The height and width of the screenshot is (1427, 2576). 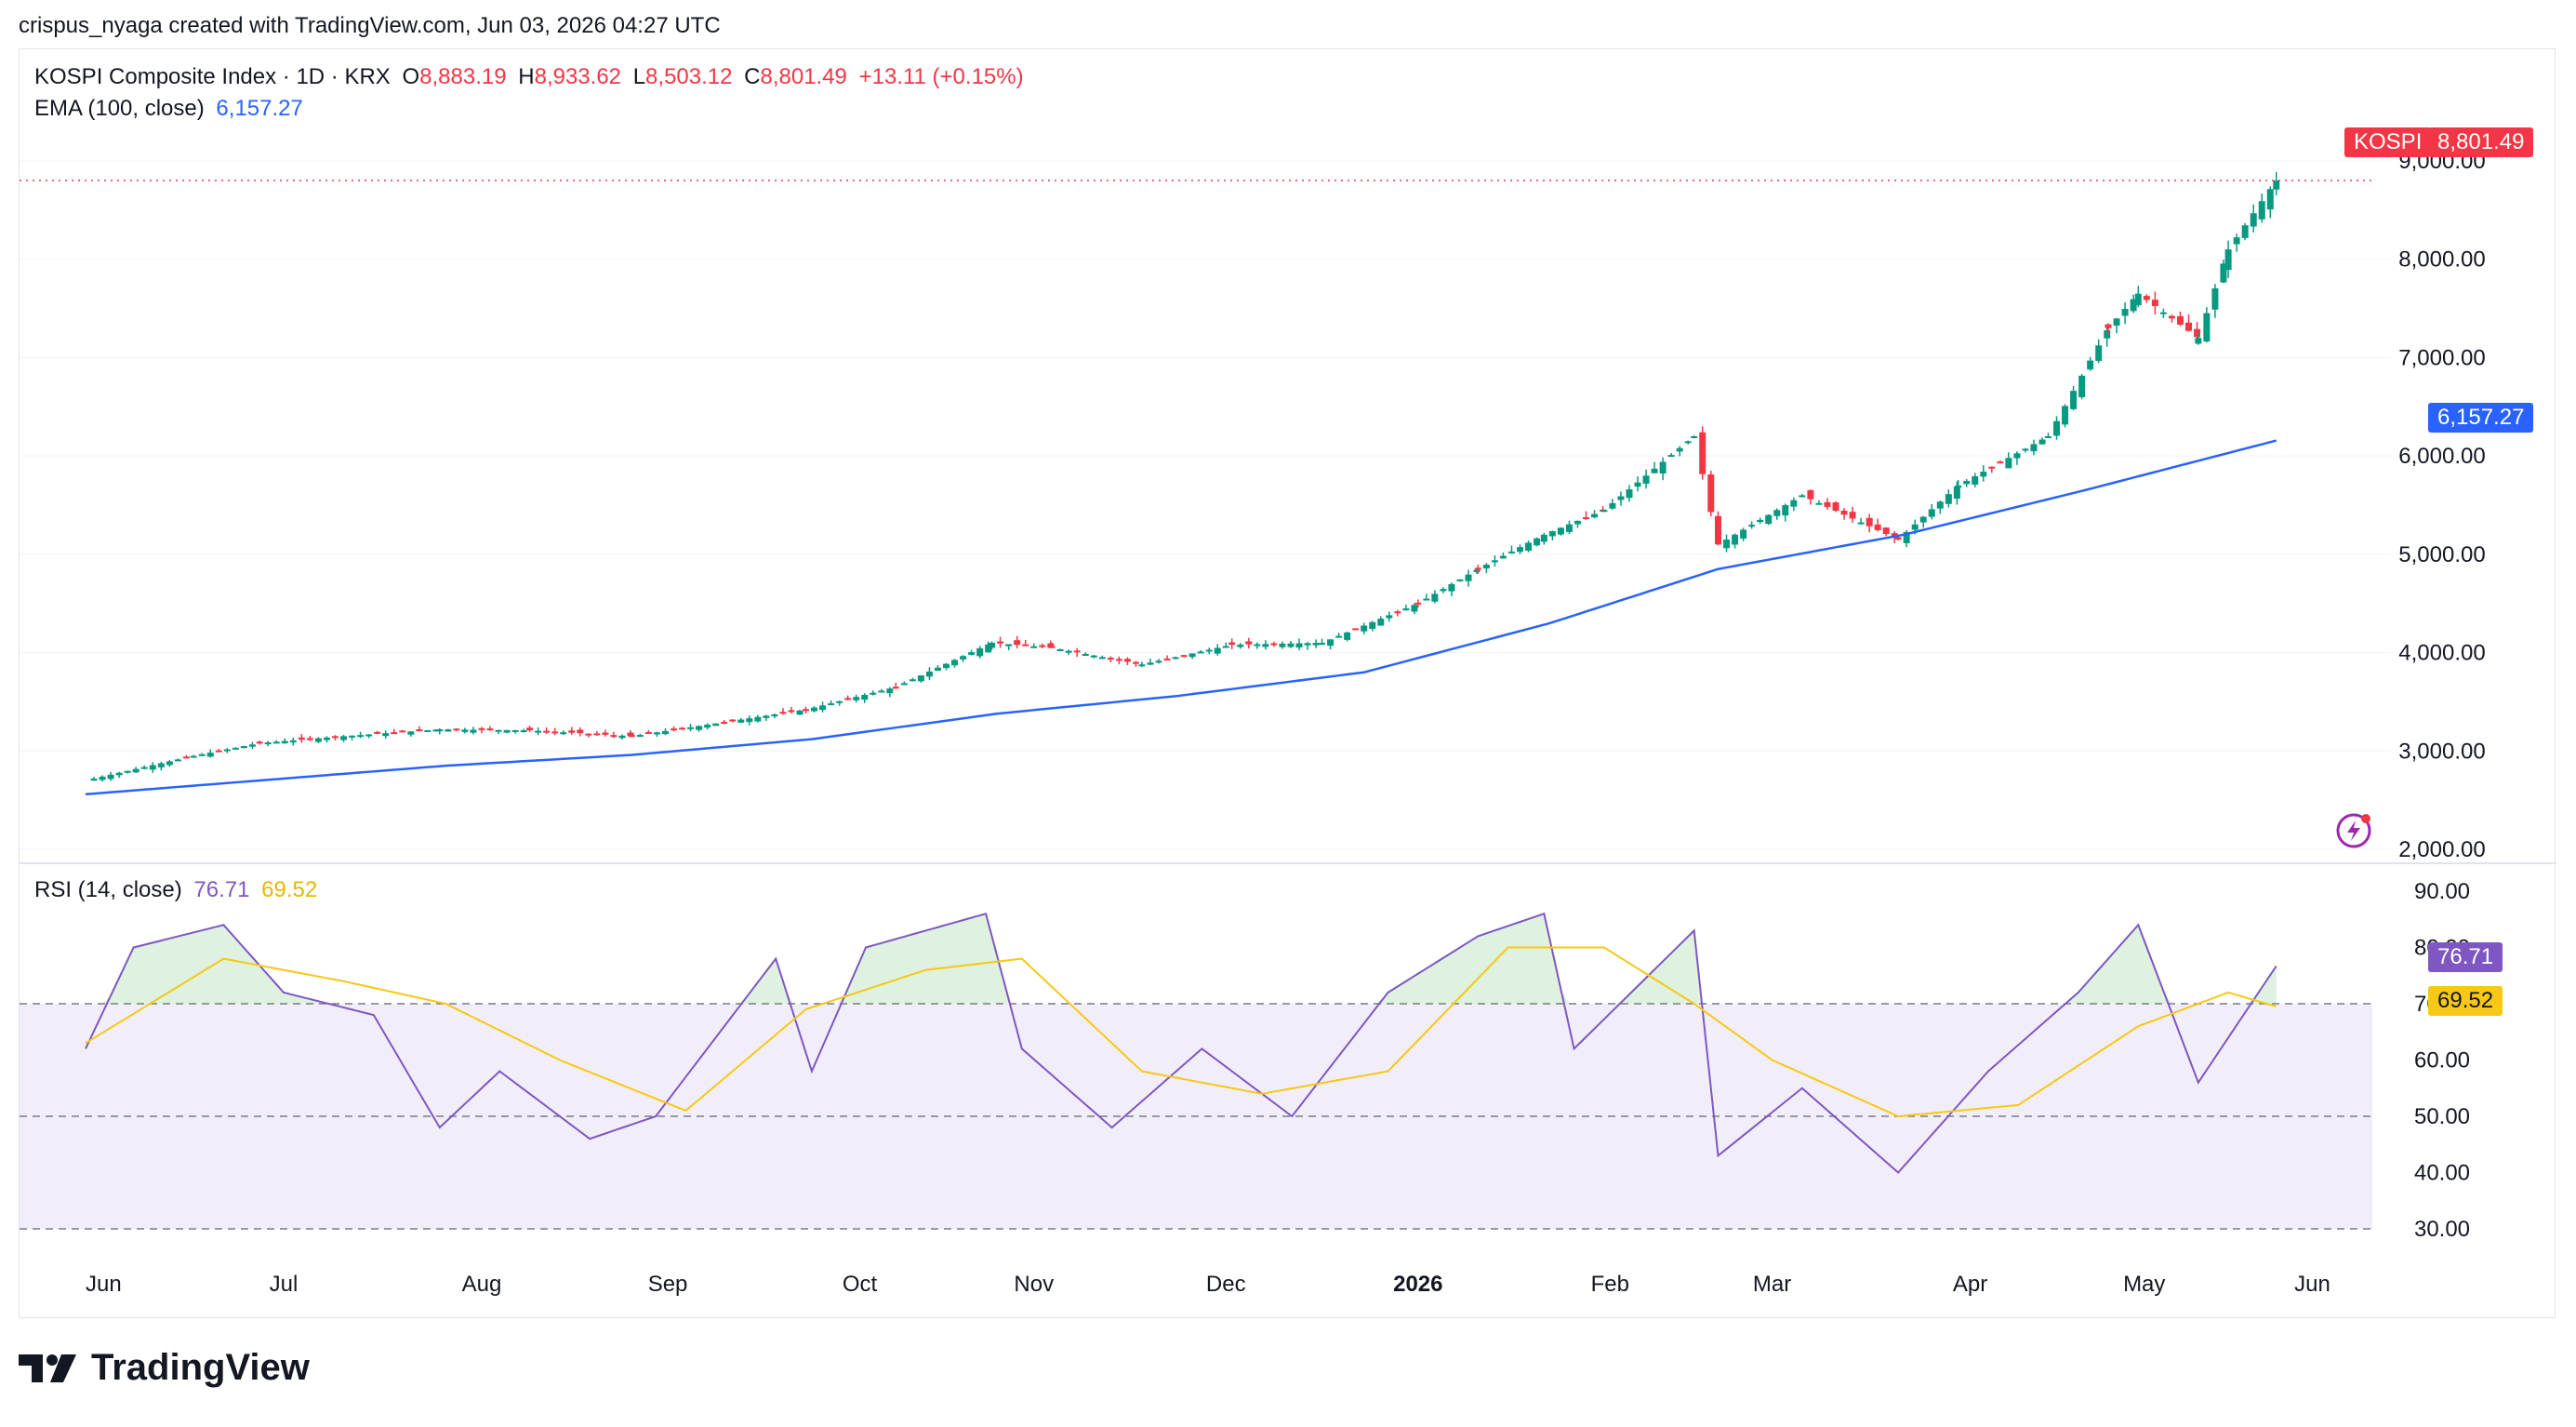 I want to click on x-tick-label: Jul, so click(x=284, y=1284).